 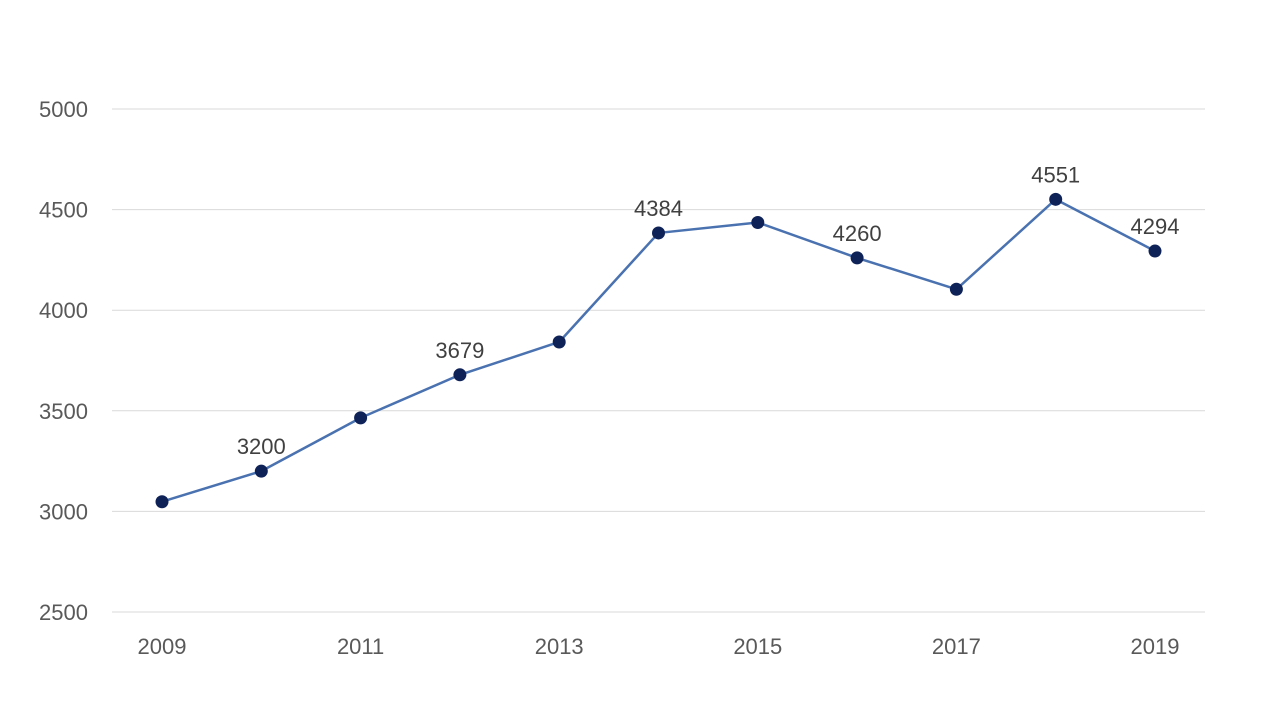 What do you see at coordinates (63, 411) in the screenshot?
I see `y-tick-label: 3500` at bounding box center [63, 411].